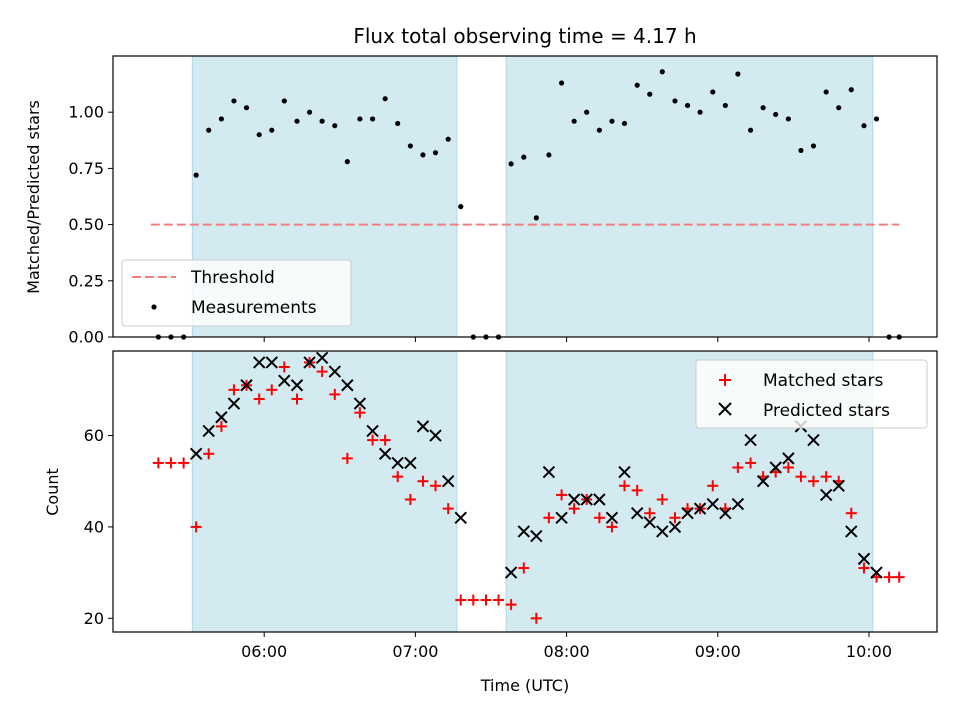 Image resolution: width=960 pixels, height=720 pixels. I want to click on threshold-legend-label: Threshold, so click(232, 278).